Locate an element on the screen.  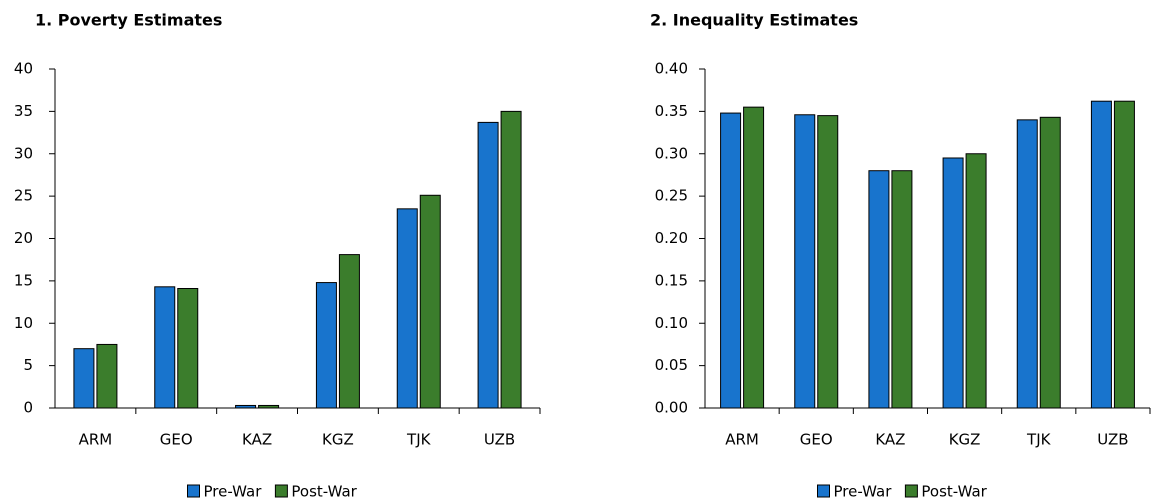
y-tick-label: 0.20 is located at coordinates (671, 238).